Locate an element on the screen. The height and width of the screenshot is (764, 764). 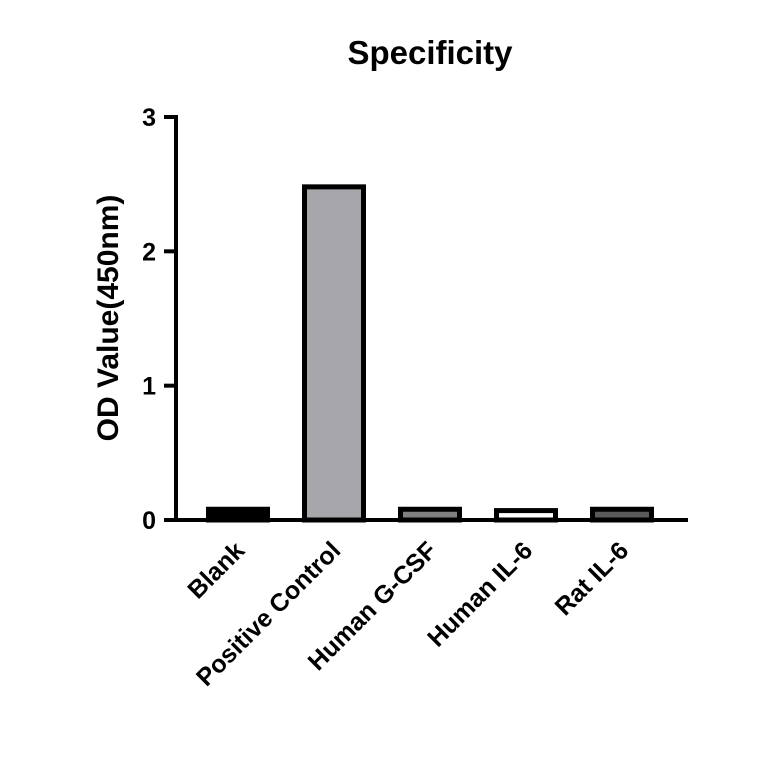
y-tick-label: 1 is located at coordinates (149, 387).